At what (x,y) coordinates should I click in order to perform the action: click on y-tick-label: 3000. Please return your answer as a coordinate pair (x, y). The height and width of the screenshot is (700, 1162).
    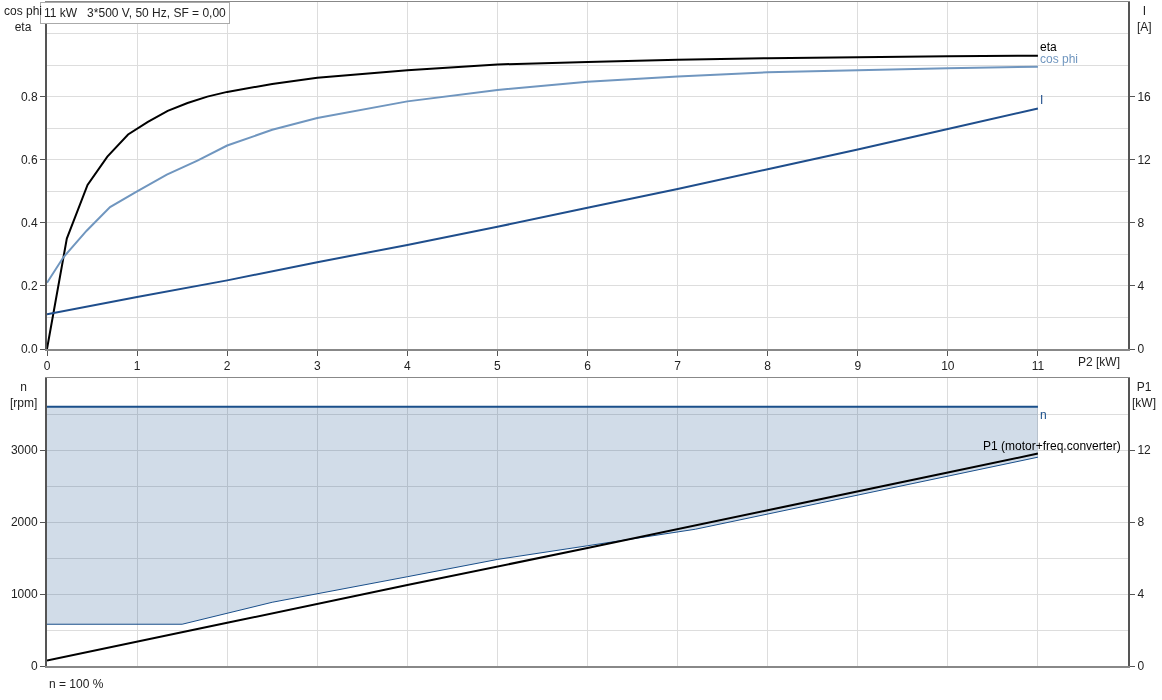
    Looking at the image, I should click on (24, 450).